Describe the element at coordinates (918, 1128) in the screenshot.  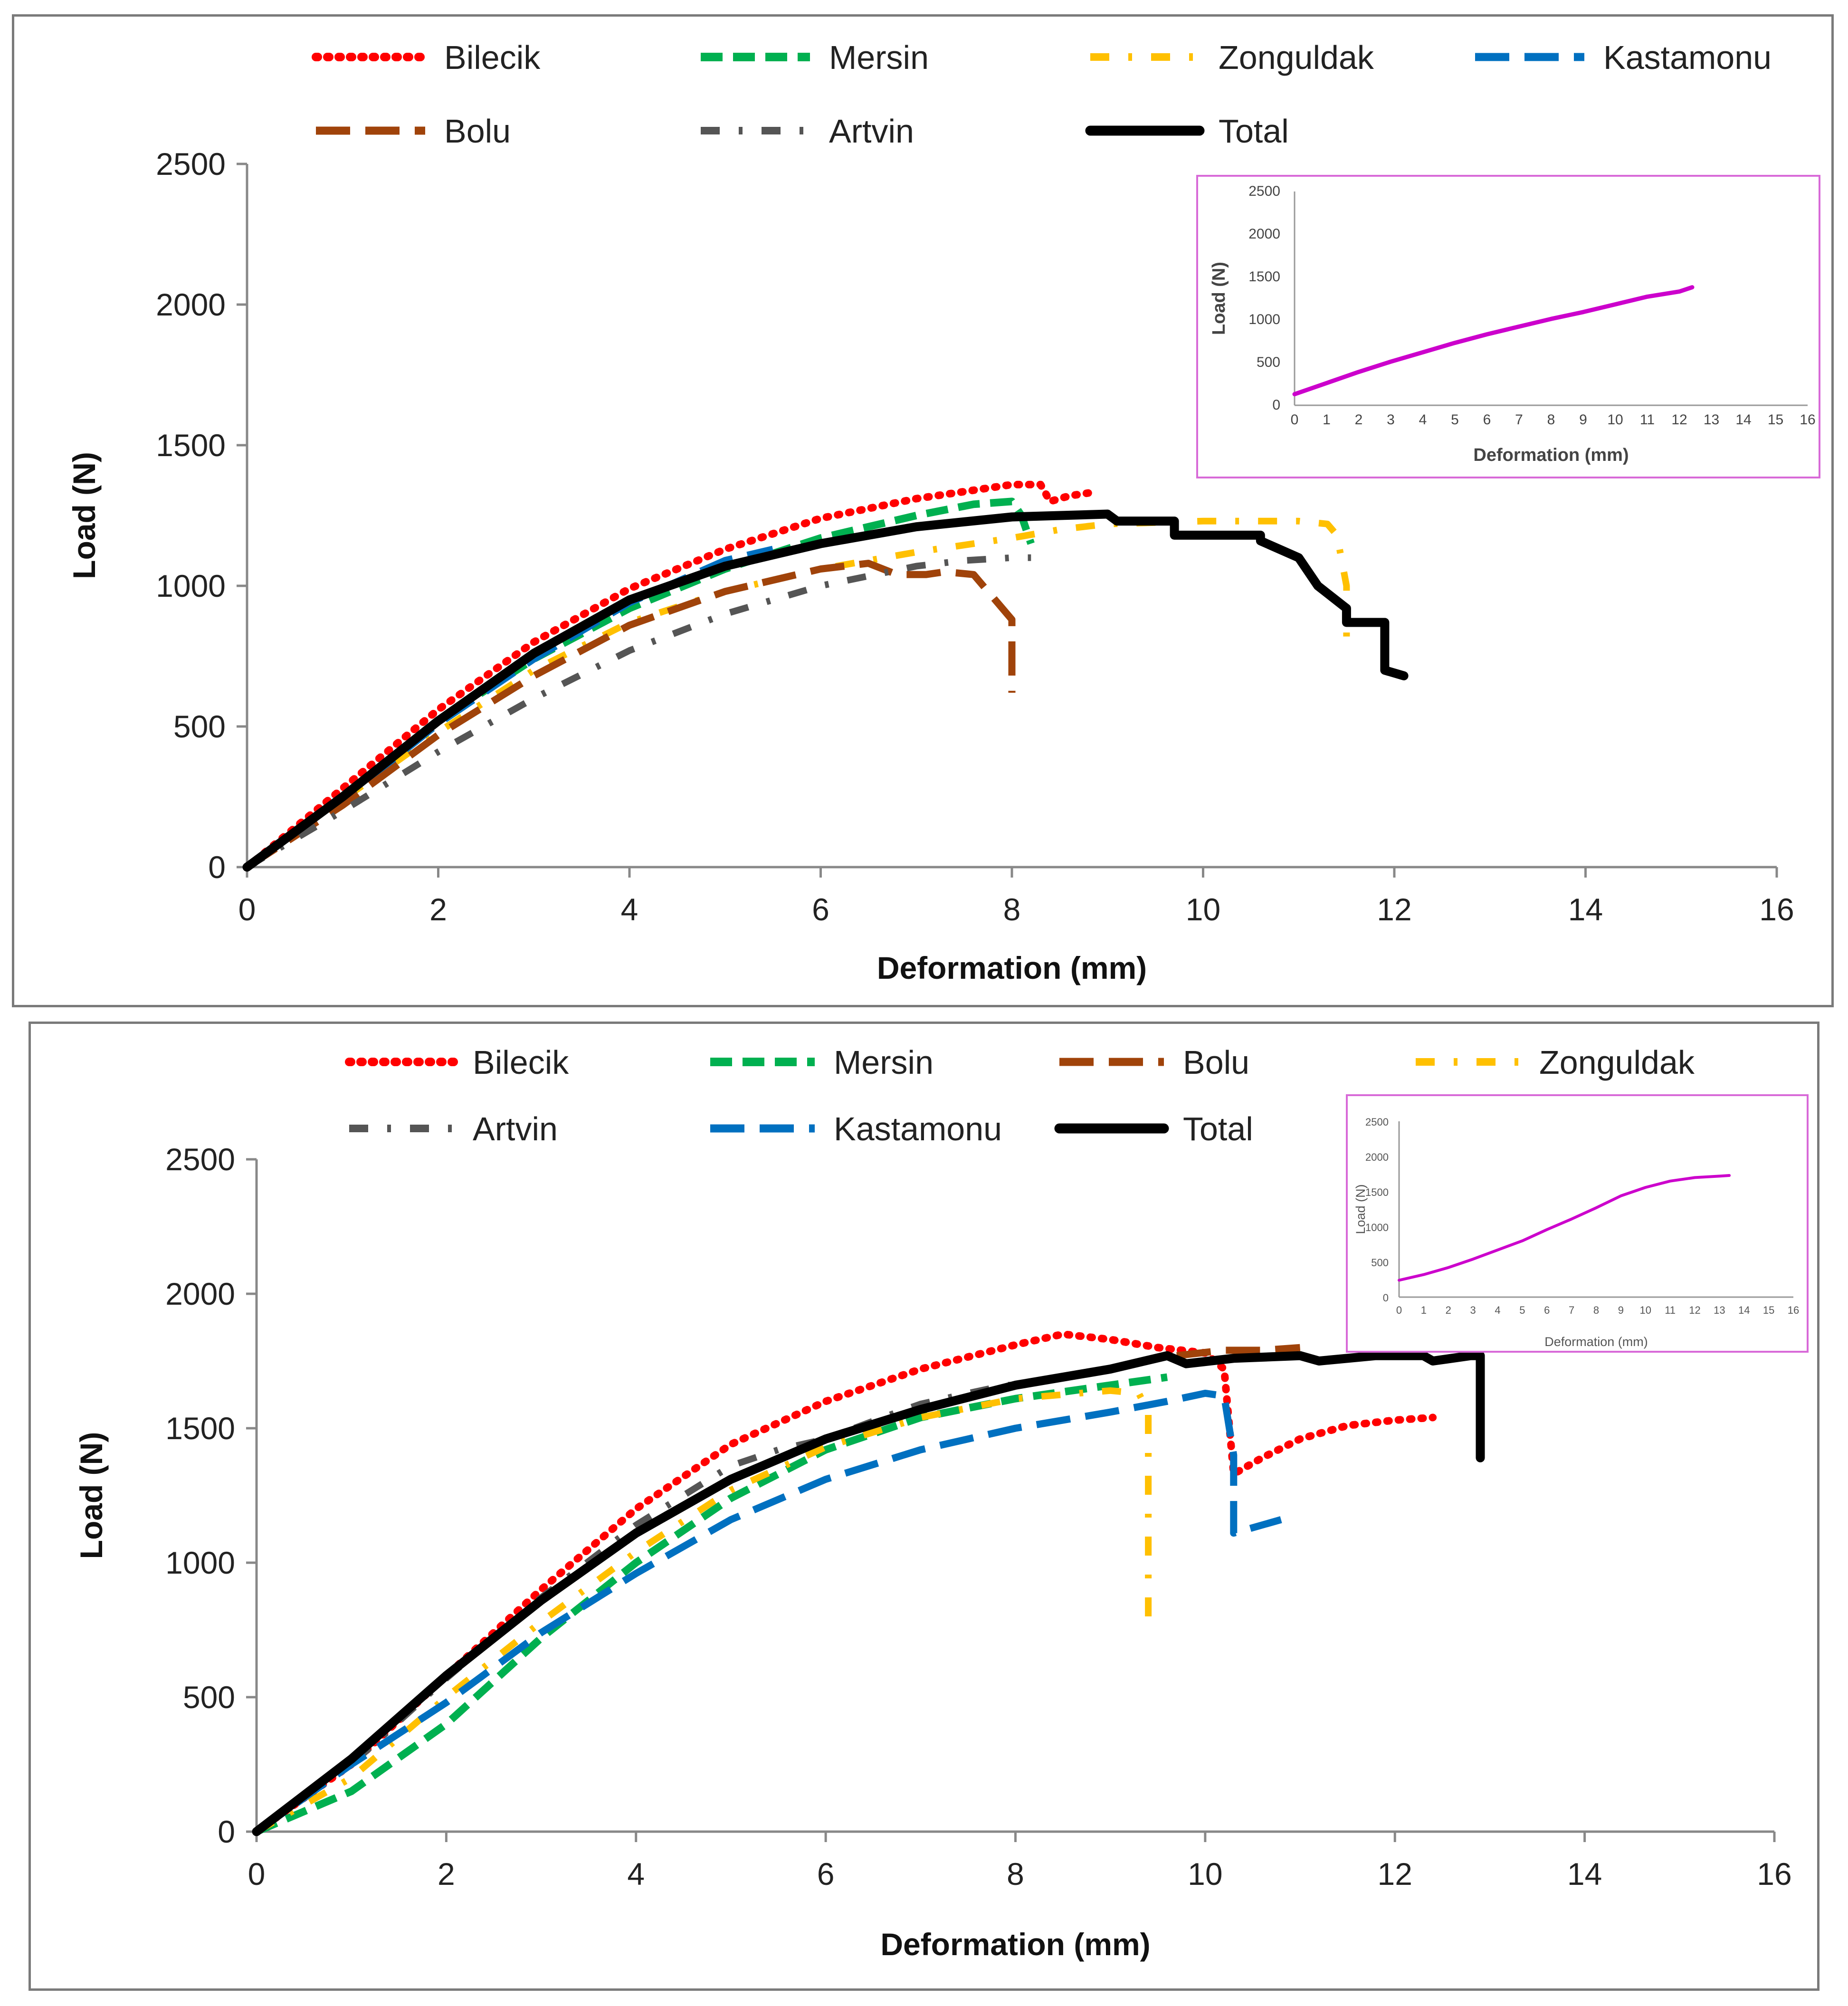
I see `legend-label-kastamonu: Kastamonu` at that location.